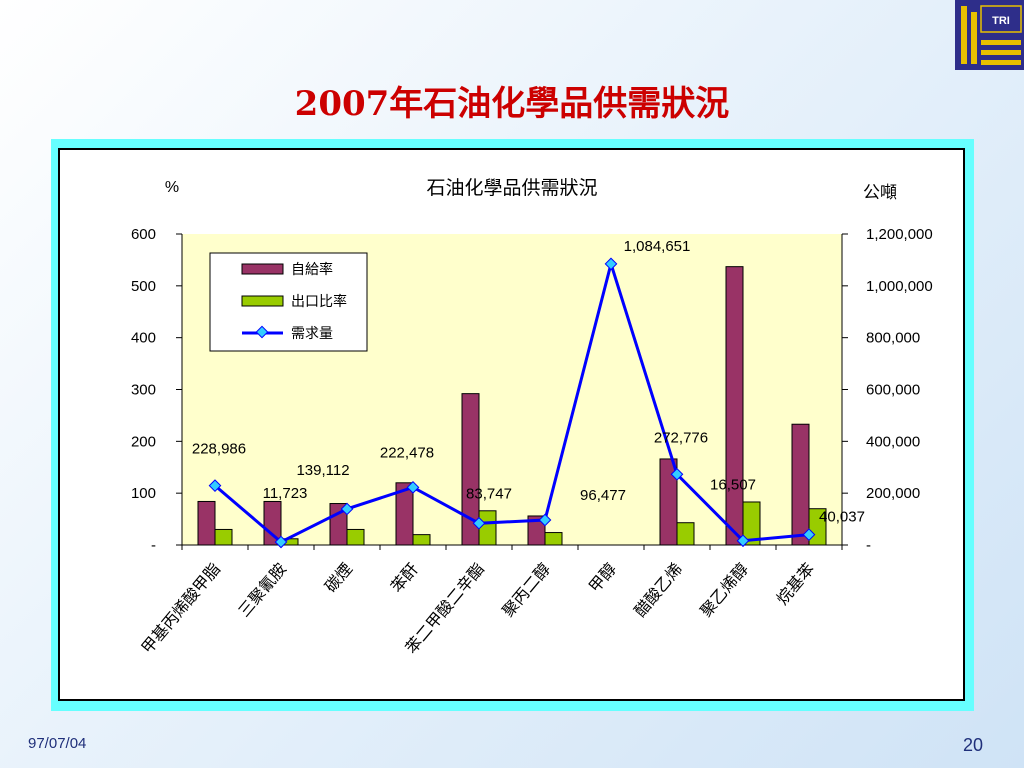 The height and width of the screenshot is (768, 1024). Describe the element at coordinates (407, 452) in the screenshot. I see `demand-data-label: 222,478` at that location.